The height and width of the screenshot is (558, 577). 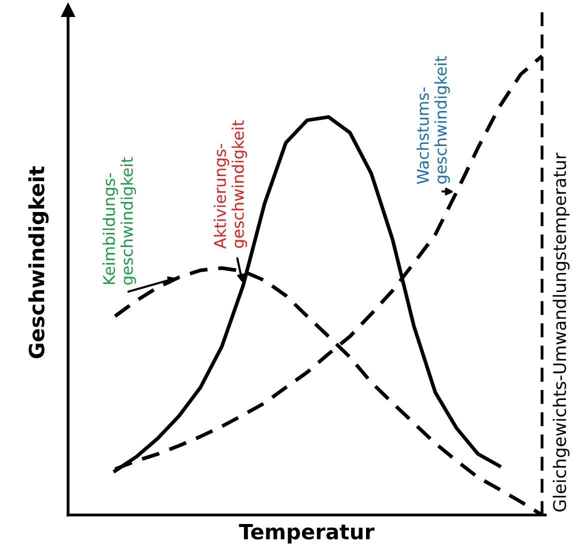 What do you see at coordinates (561, 332) in the screenshot?
I see `text: Gleichgewichts-Umwandlungstemperatur` at bounding box center [561, 332].